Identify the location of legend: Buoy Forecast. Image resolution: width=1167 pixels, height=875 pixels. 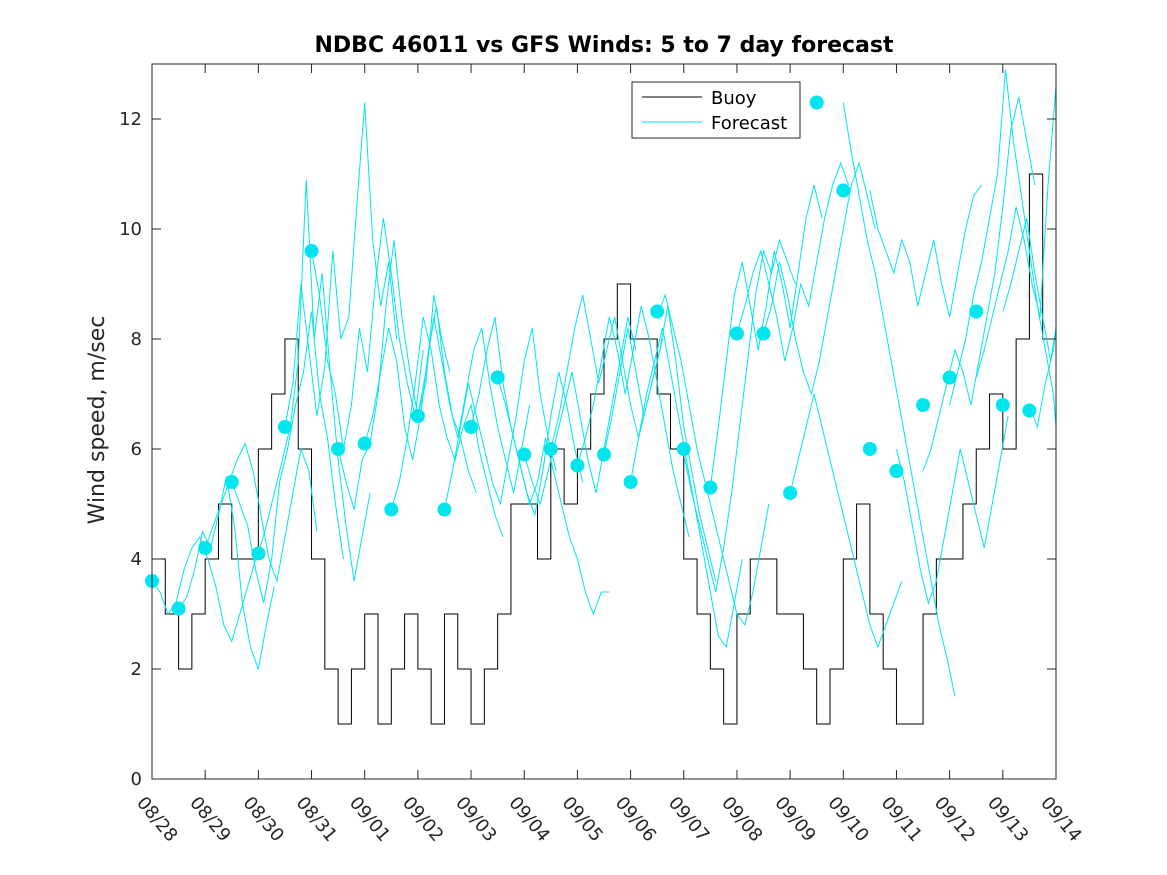
(716, 110).